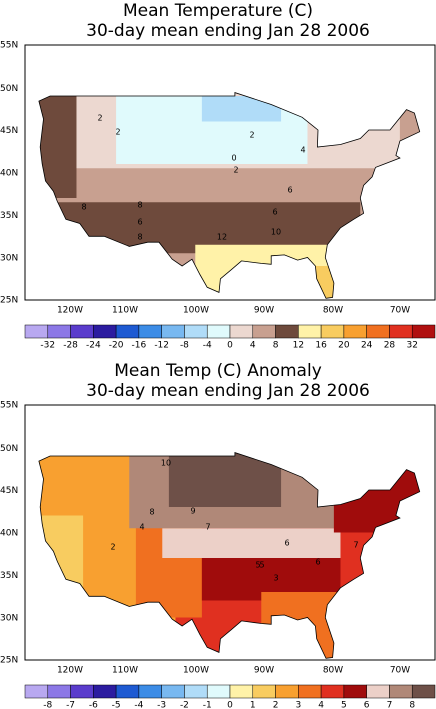 This screenshot has height=709, width=436. What do you see at coordinates (298, 705) in the screenshot?
I see `colorbar-label: 3` at bounding box center [298, 705].